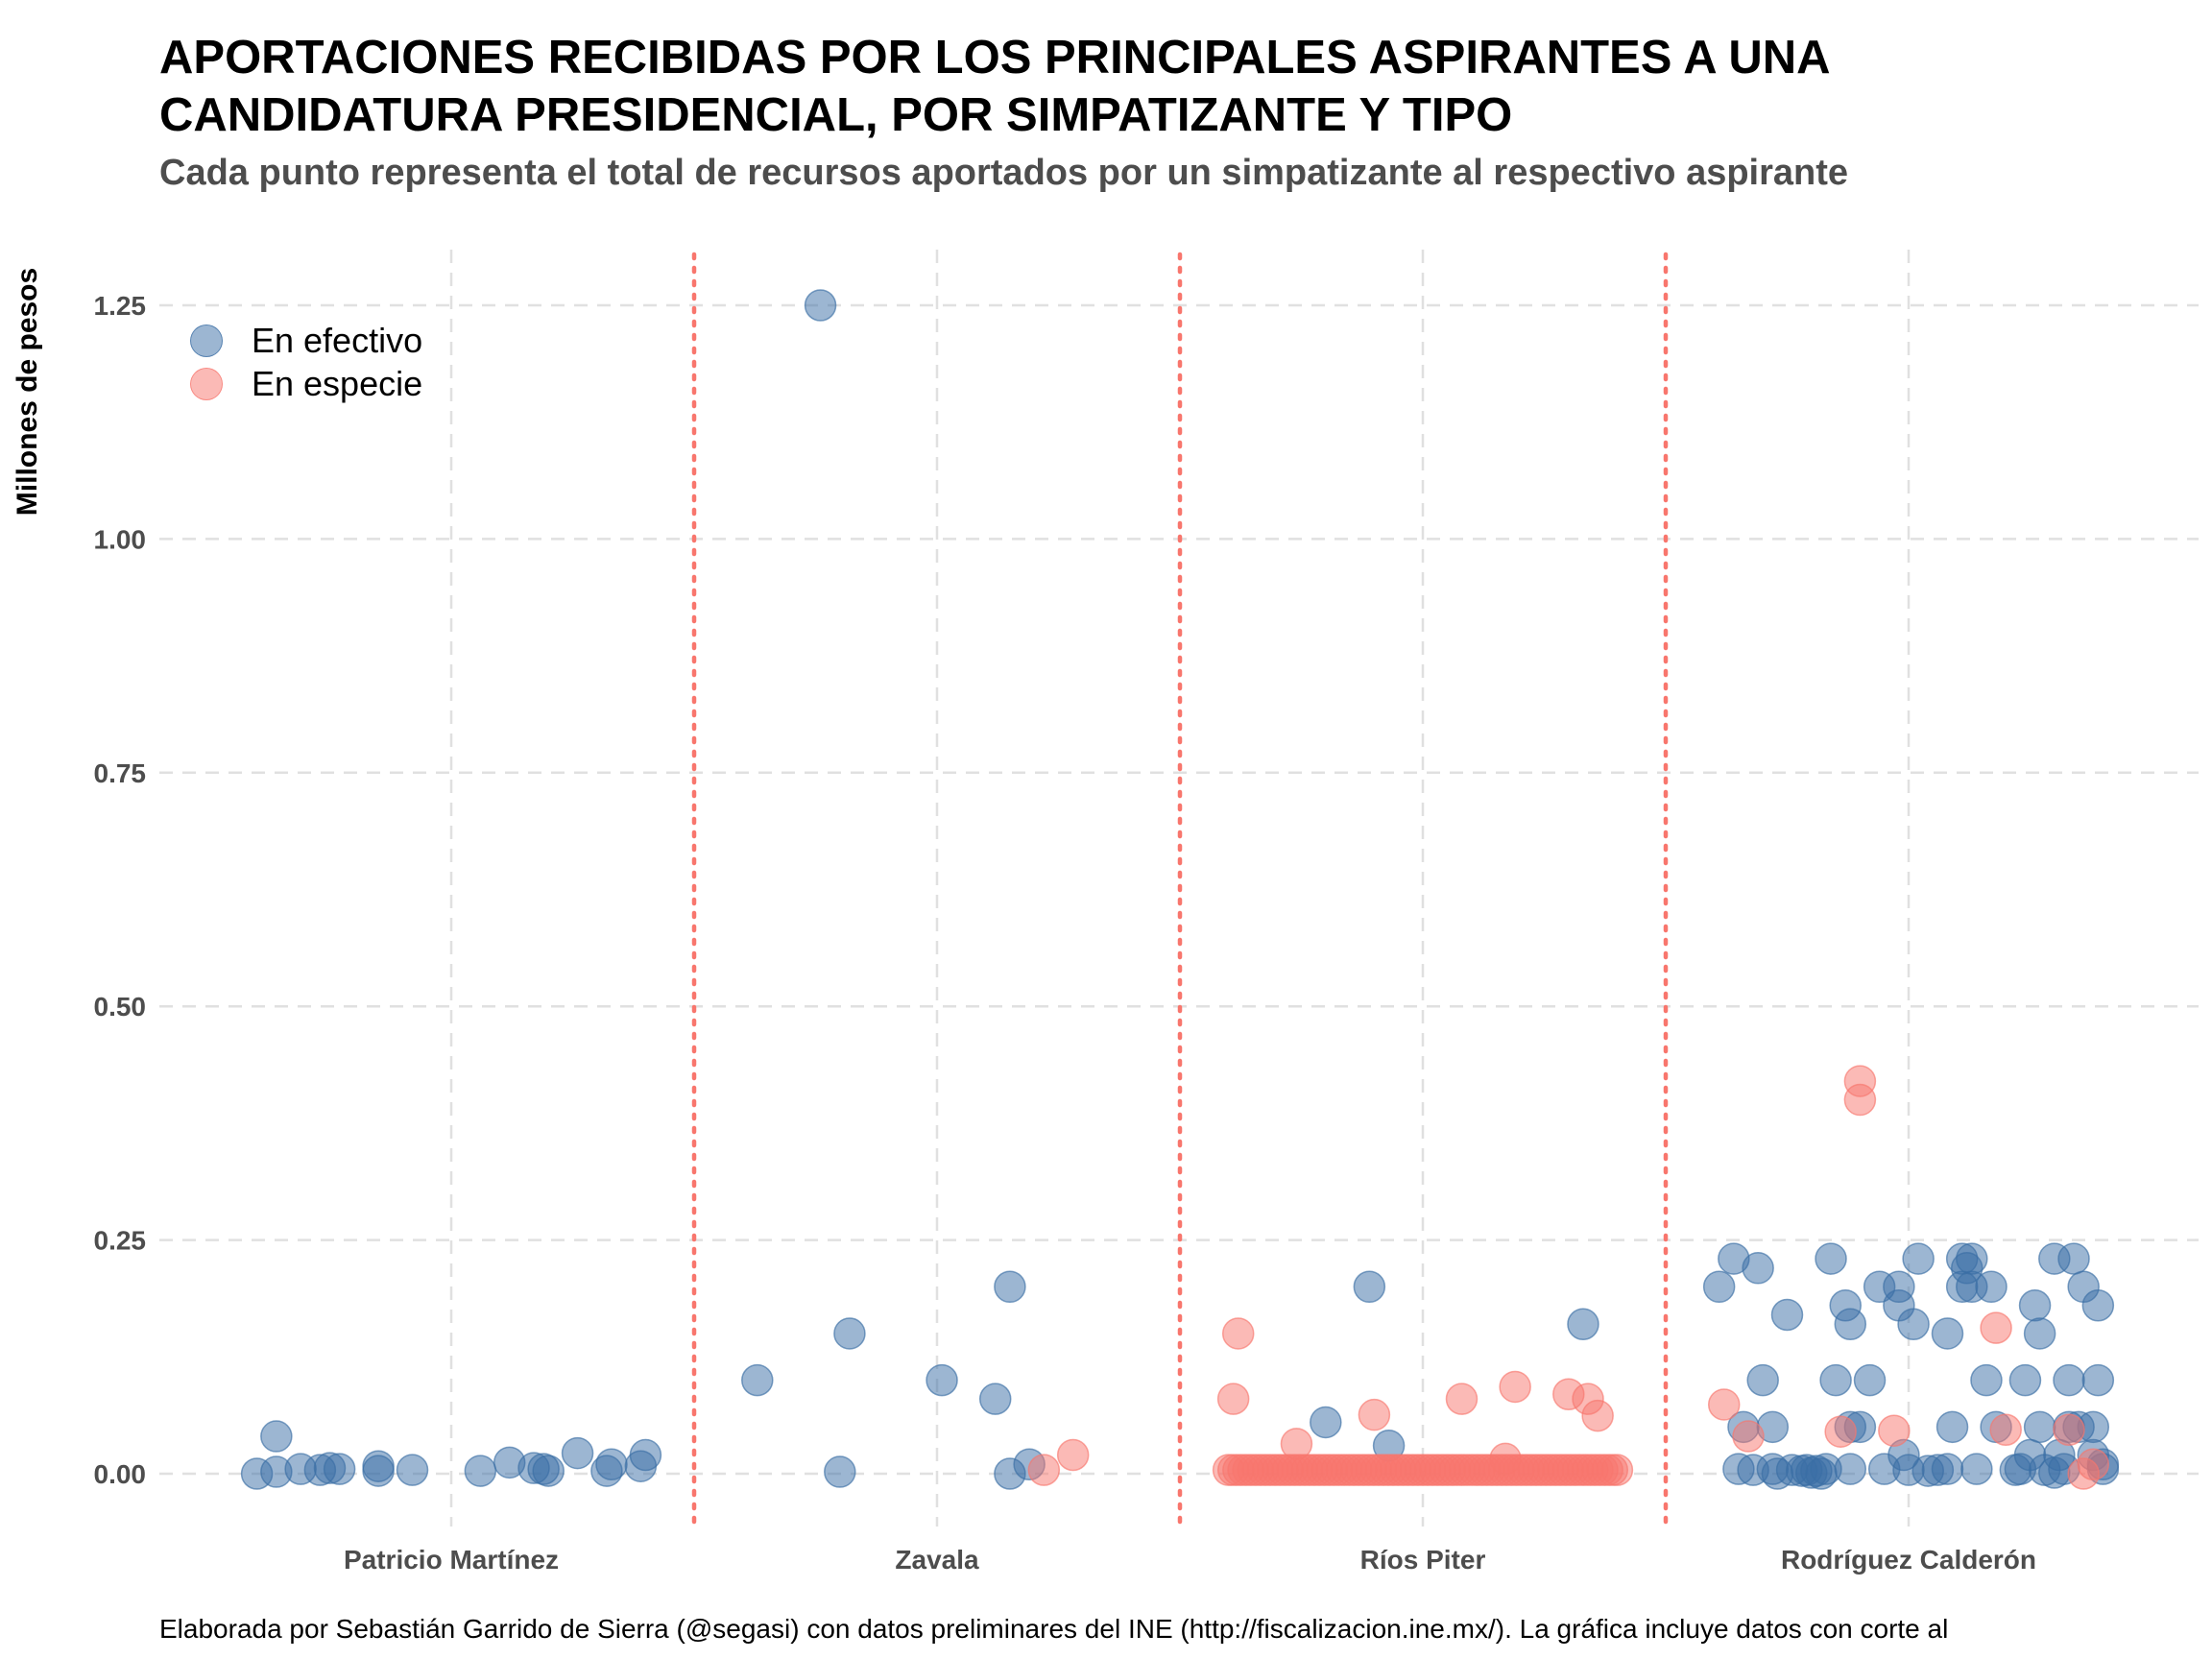  What do you see at coordinates (120, 1007) in the screenshot?
I see `y-tick-label: 0.50` at bounding box center [120, 1007].